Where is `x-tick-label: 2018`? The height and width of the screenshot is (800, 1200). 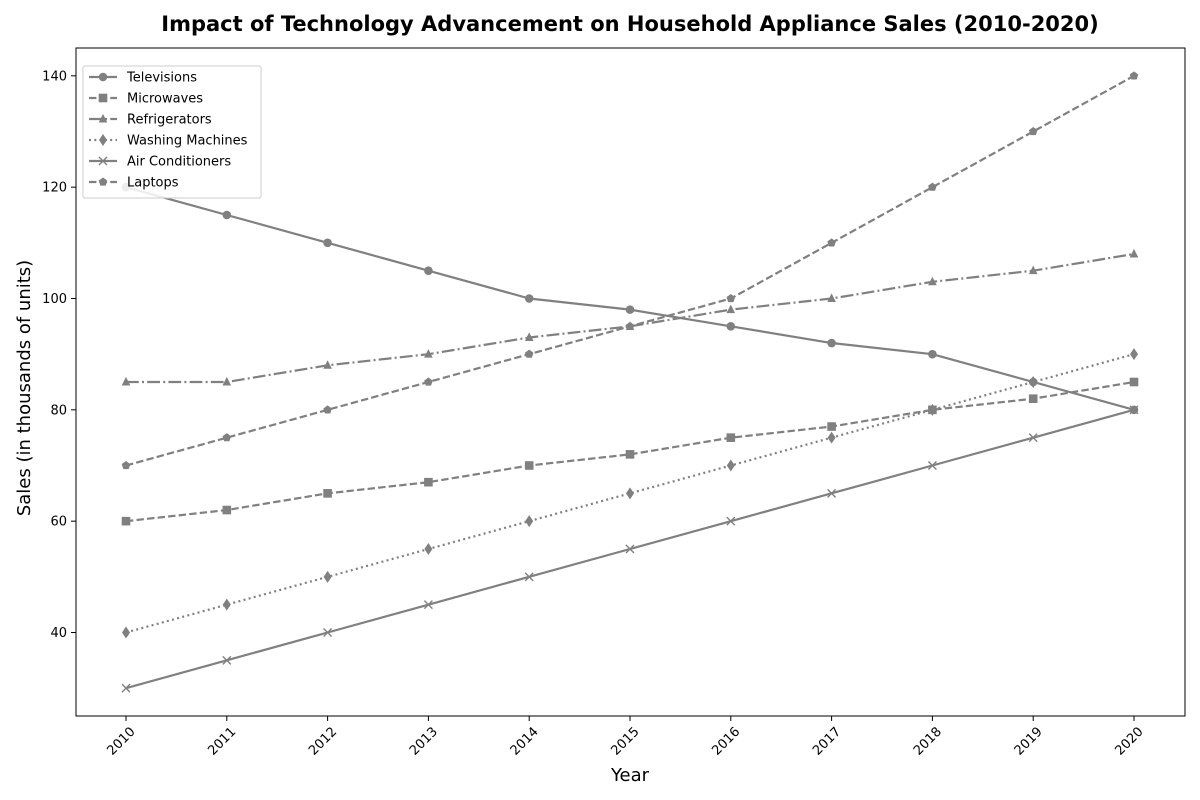
x-tick-label: 2018 is located at coordinates (928, 742).